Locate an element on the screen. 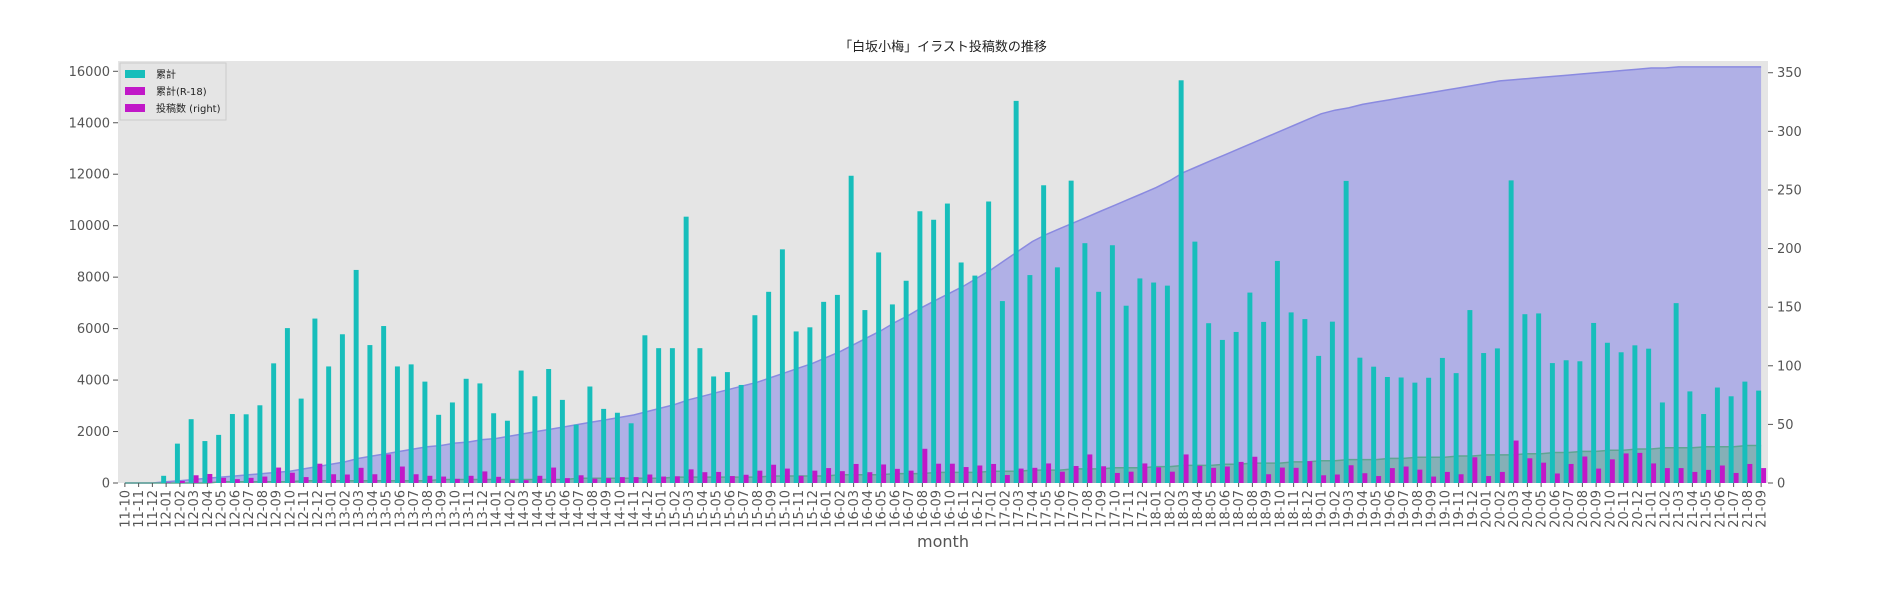  x-tick-label: 12-02 is located at coordinates (180, 509).